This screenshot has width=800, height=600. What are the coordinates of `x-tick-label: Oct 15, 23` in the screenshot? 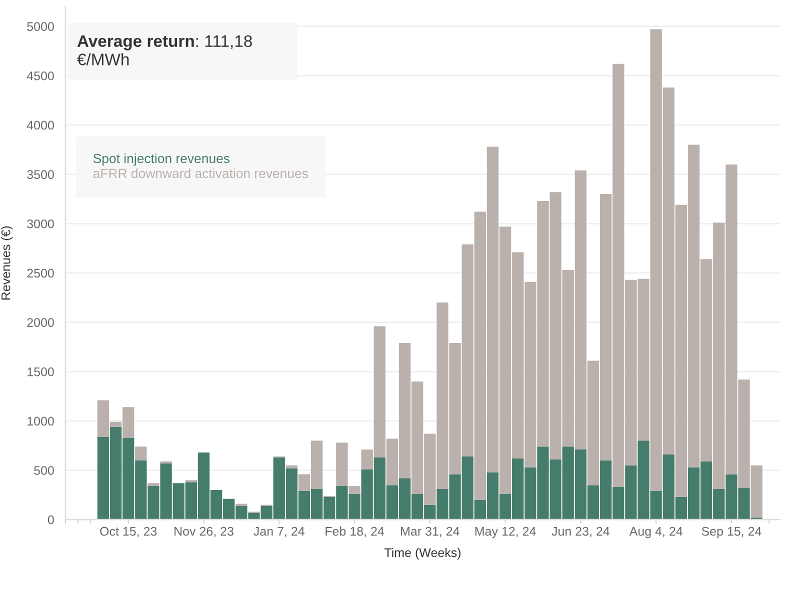 It's located at (128, 532).